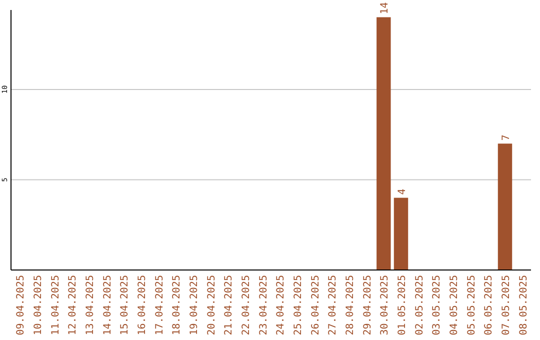  I want to click on x-tick-label: 02.05.2025, so click(420, 305).